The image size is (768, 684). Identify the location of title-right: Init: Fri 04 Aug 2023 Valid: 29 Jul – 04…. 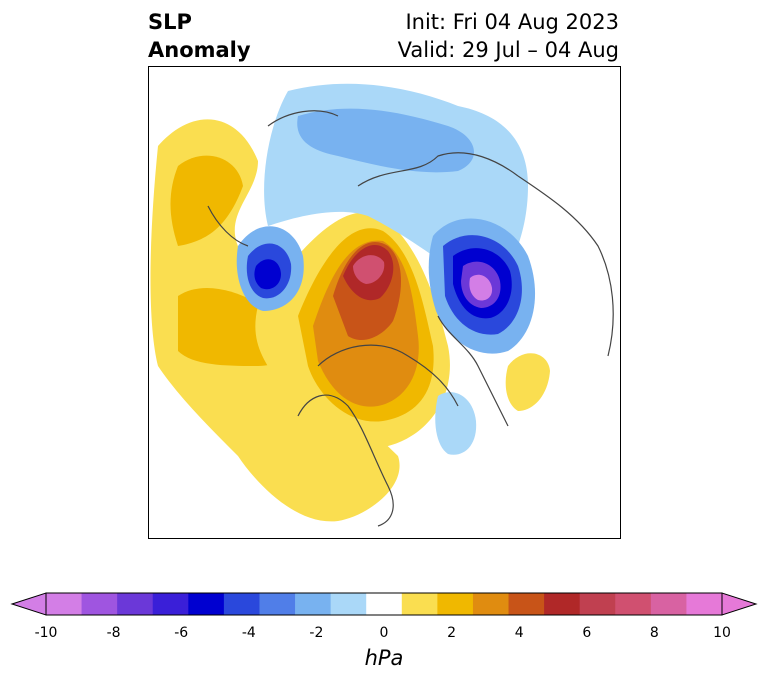
(508, 36).